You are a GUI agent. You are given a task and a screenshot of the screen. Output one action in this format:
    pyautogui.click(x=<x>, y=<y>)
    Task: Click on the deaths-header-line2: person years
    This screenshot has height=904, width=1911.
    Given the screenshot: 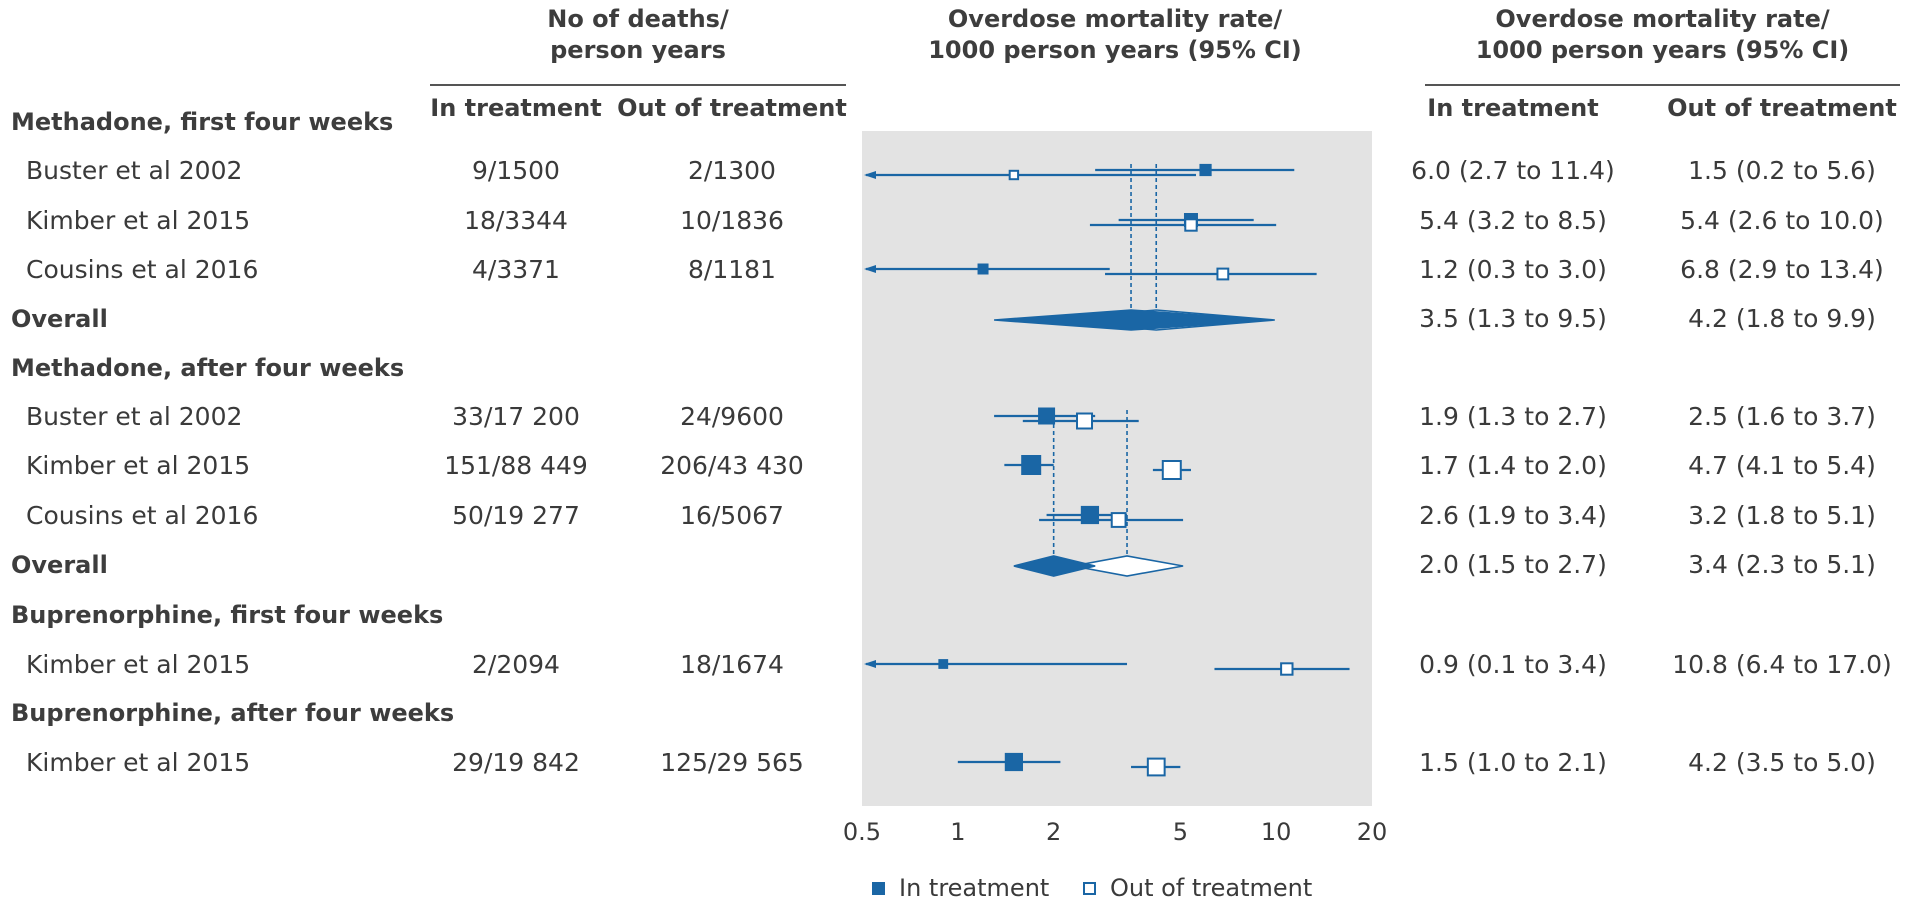 What is the action you would take?
    pyautogui.click(x=638, y=50)
    